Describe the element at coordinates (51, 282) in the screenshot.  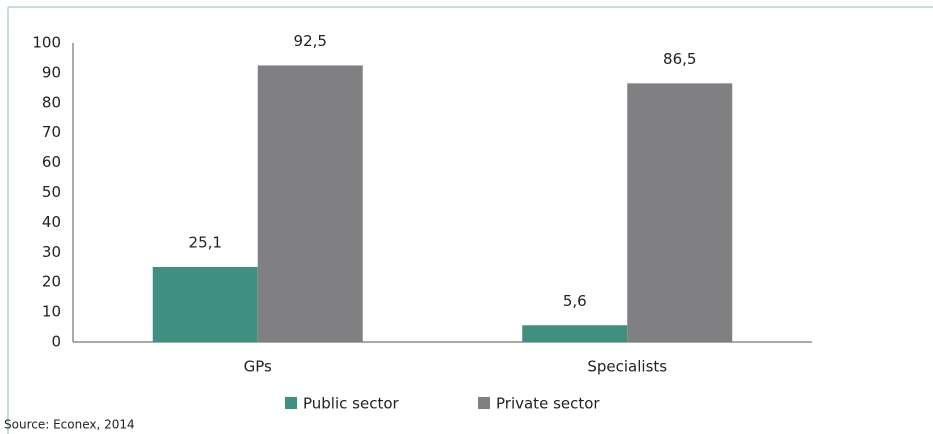
I see `y-tick-label: 20` at that location.